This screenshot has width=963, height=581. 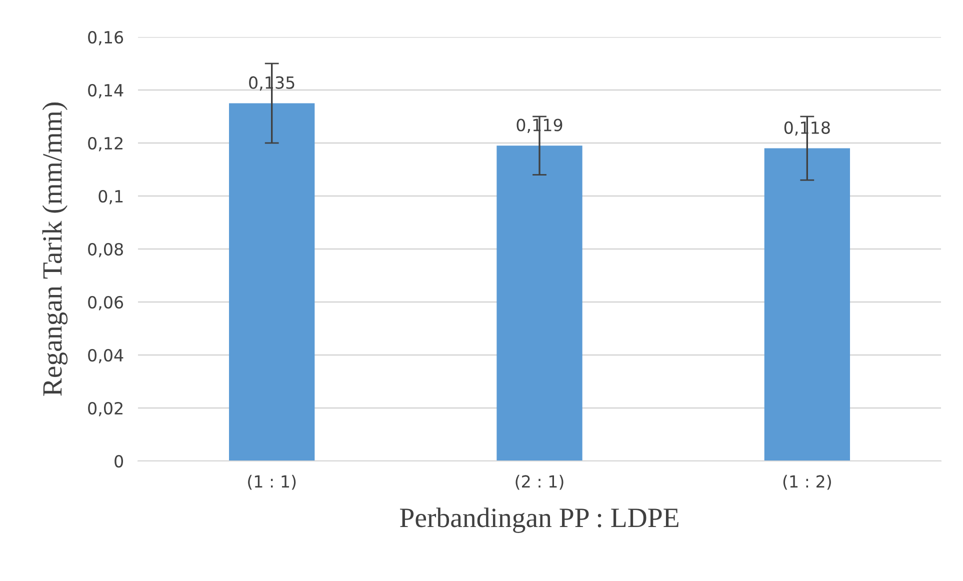 What do you see at coordinates (110, 197) in the screenshot?
I see `y-tick-label: 0,1` at bounding box center [110, 197].